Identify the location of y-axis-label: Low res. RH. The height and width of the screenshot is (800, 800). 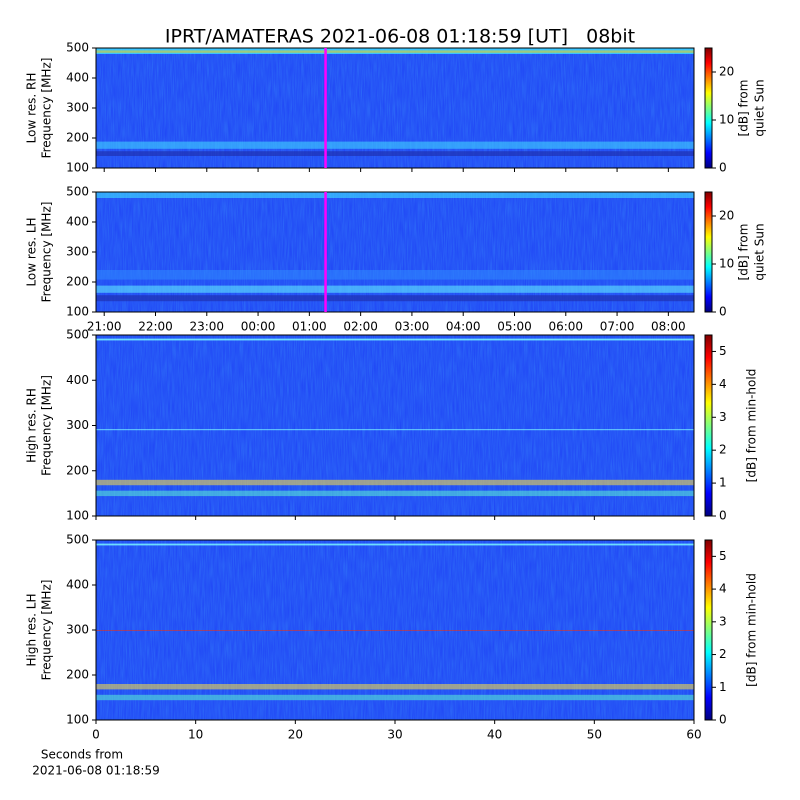
(32, 108).